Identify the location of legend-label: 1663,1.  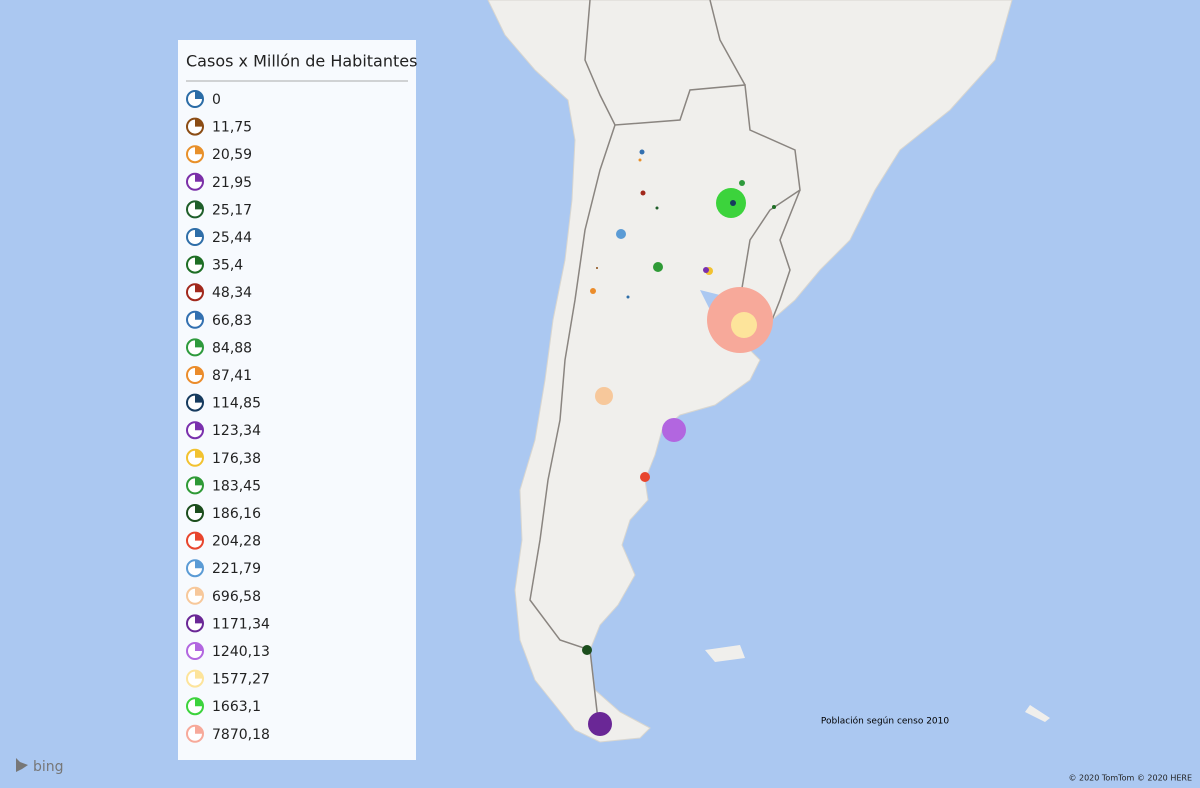
(236, 707).